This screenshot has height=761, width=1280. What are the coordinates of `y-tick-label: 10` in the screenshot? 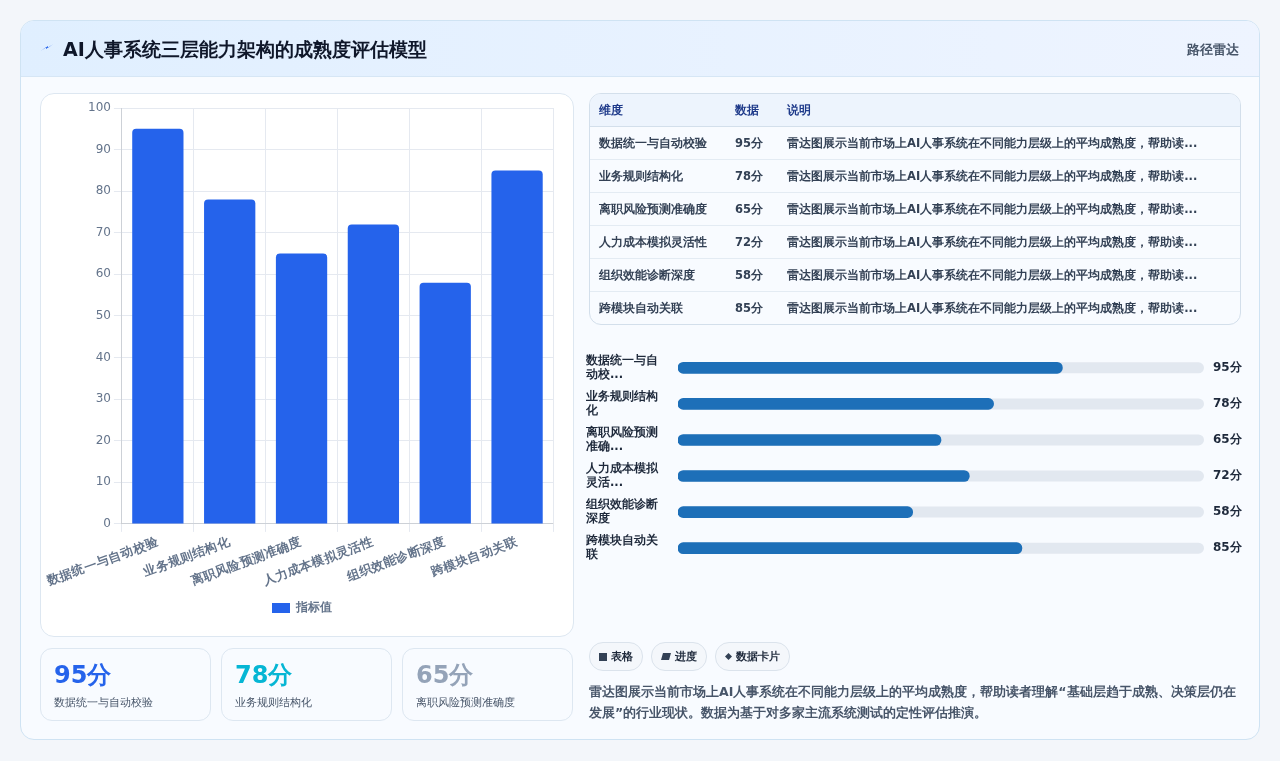 It's located at (103, 481).